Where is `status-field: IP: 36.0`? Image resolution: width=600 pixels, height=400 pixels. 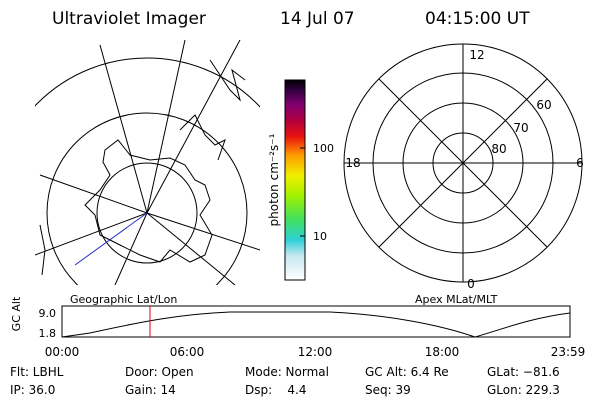 status-field: IP: 36.0 is located at coordinates (32, 390).